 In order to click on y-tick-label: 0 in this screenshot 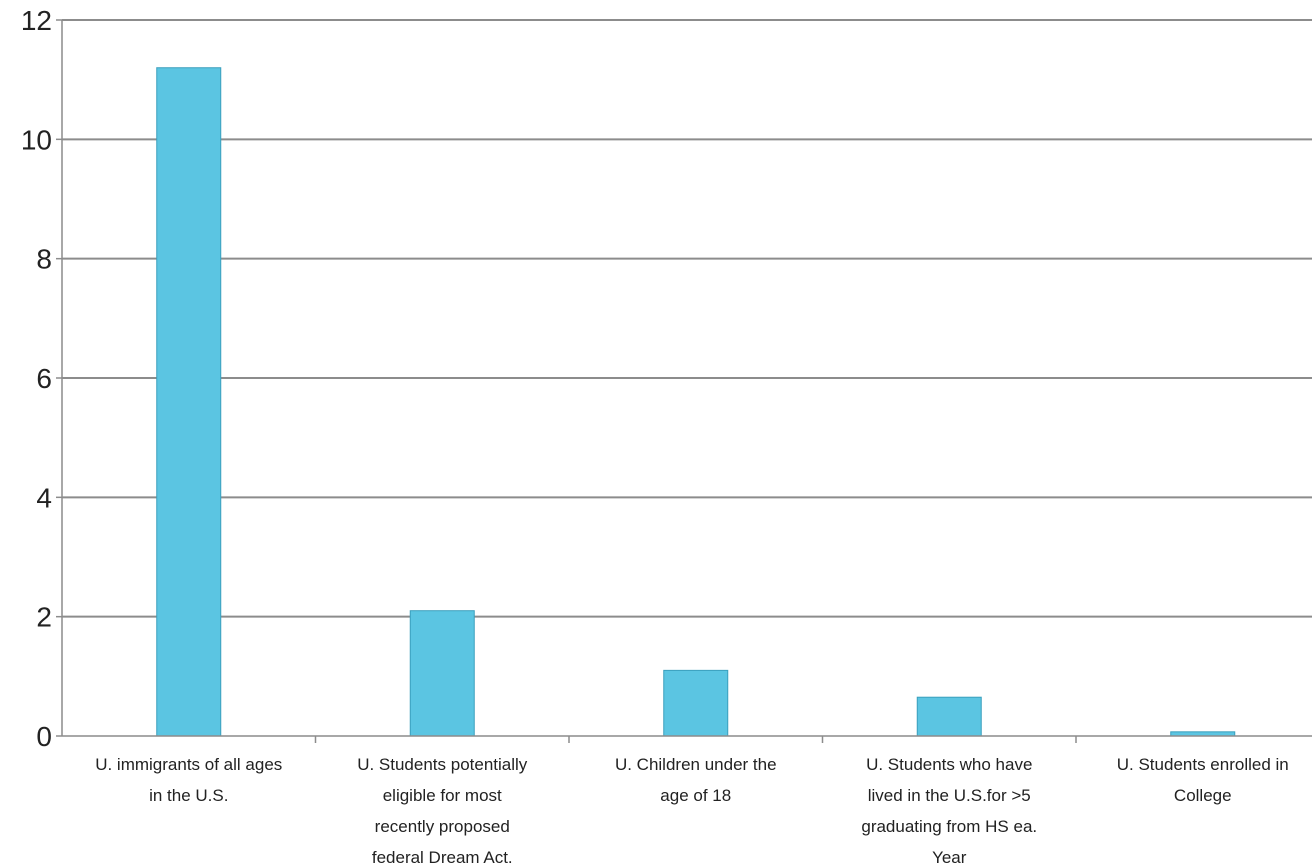, I will do `click(44, 736)`.